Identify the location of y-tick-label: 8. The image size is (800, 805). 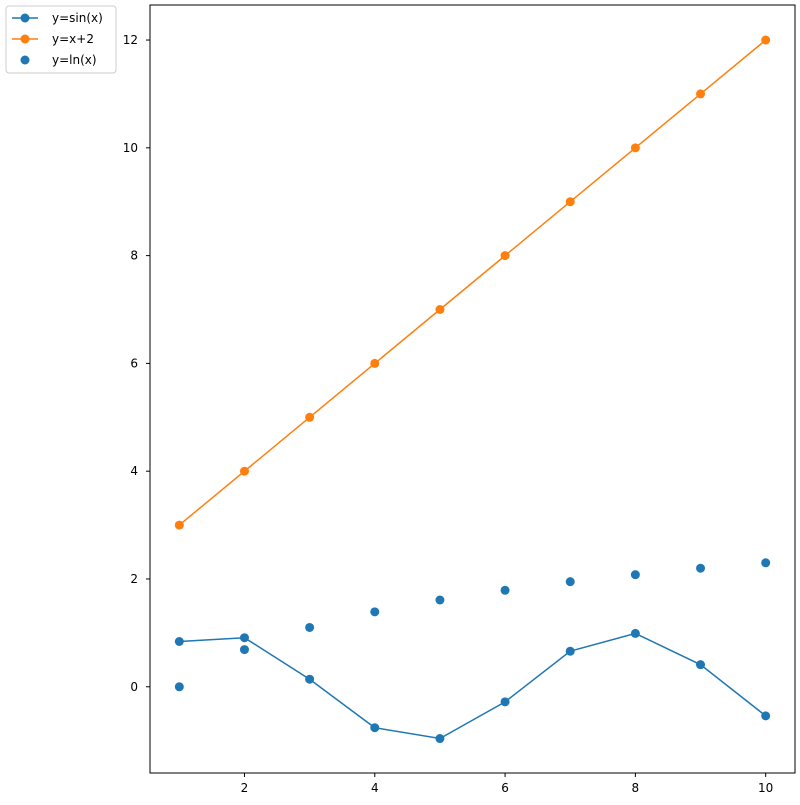
(134, 256).